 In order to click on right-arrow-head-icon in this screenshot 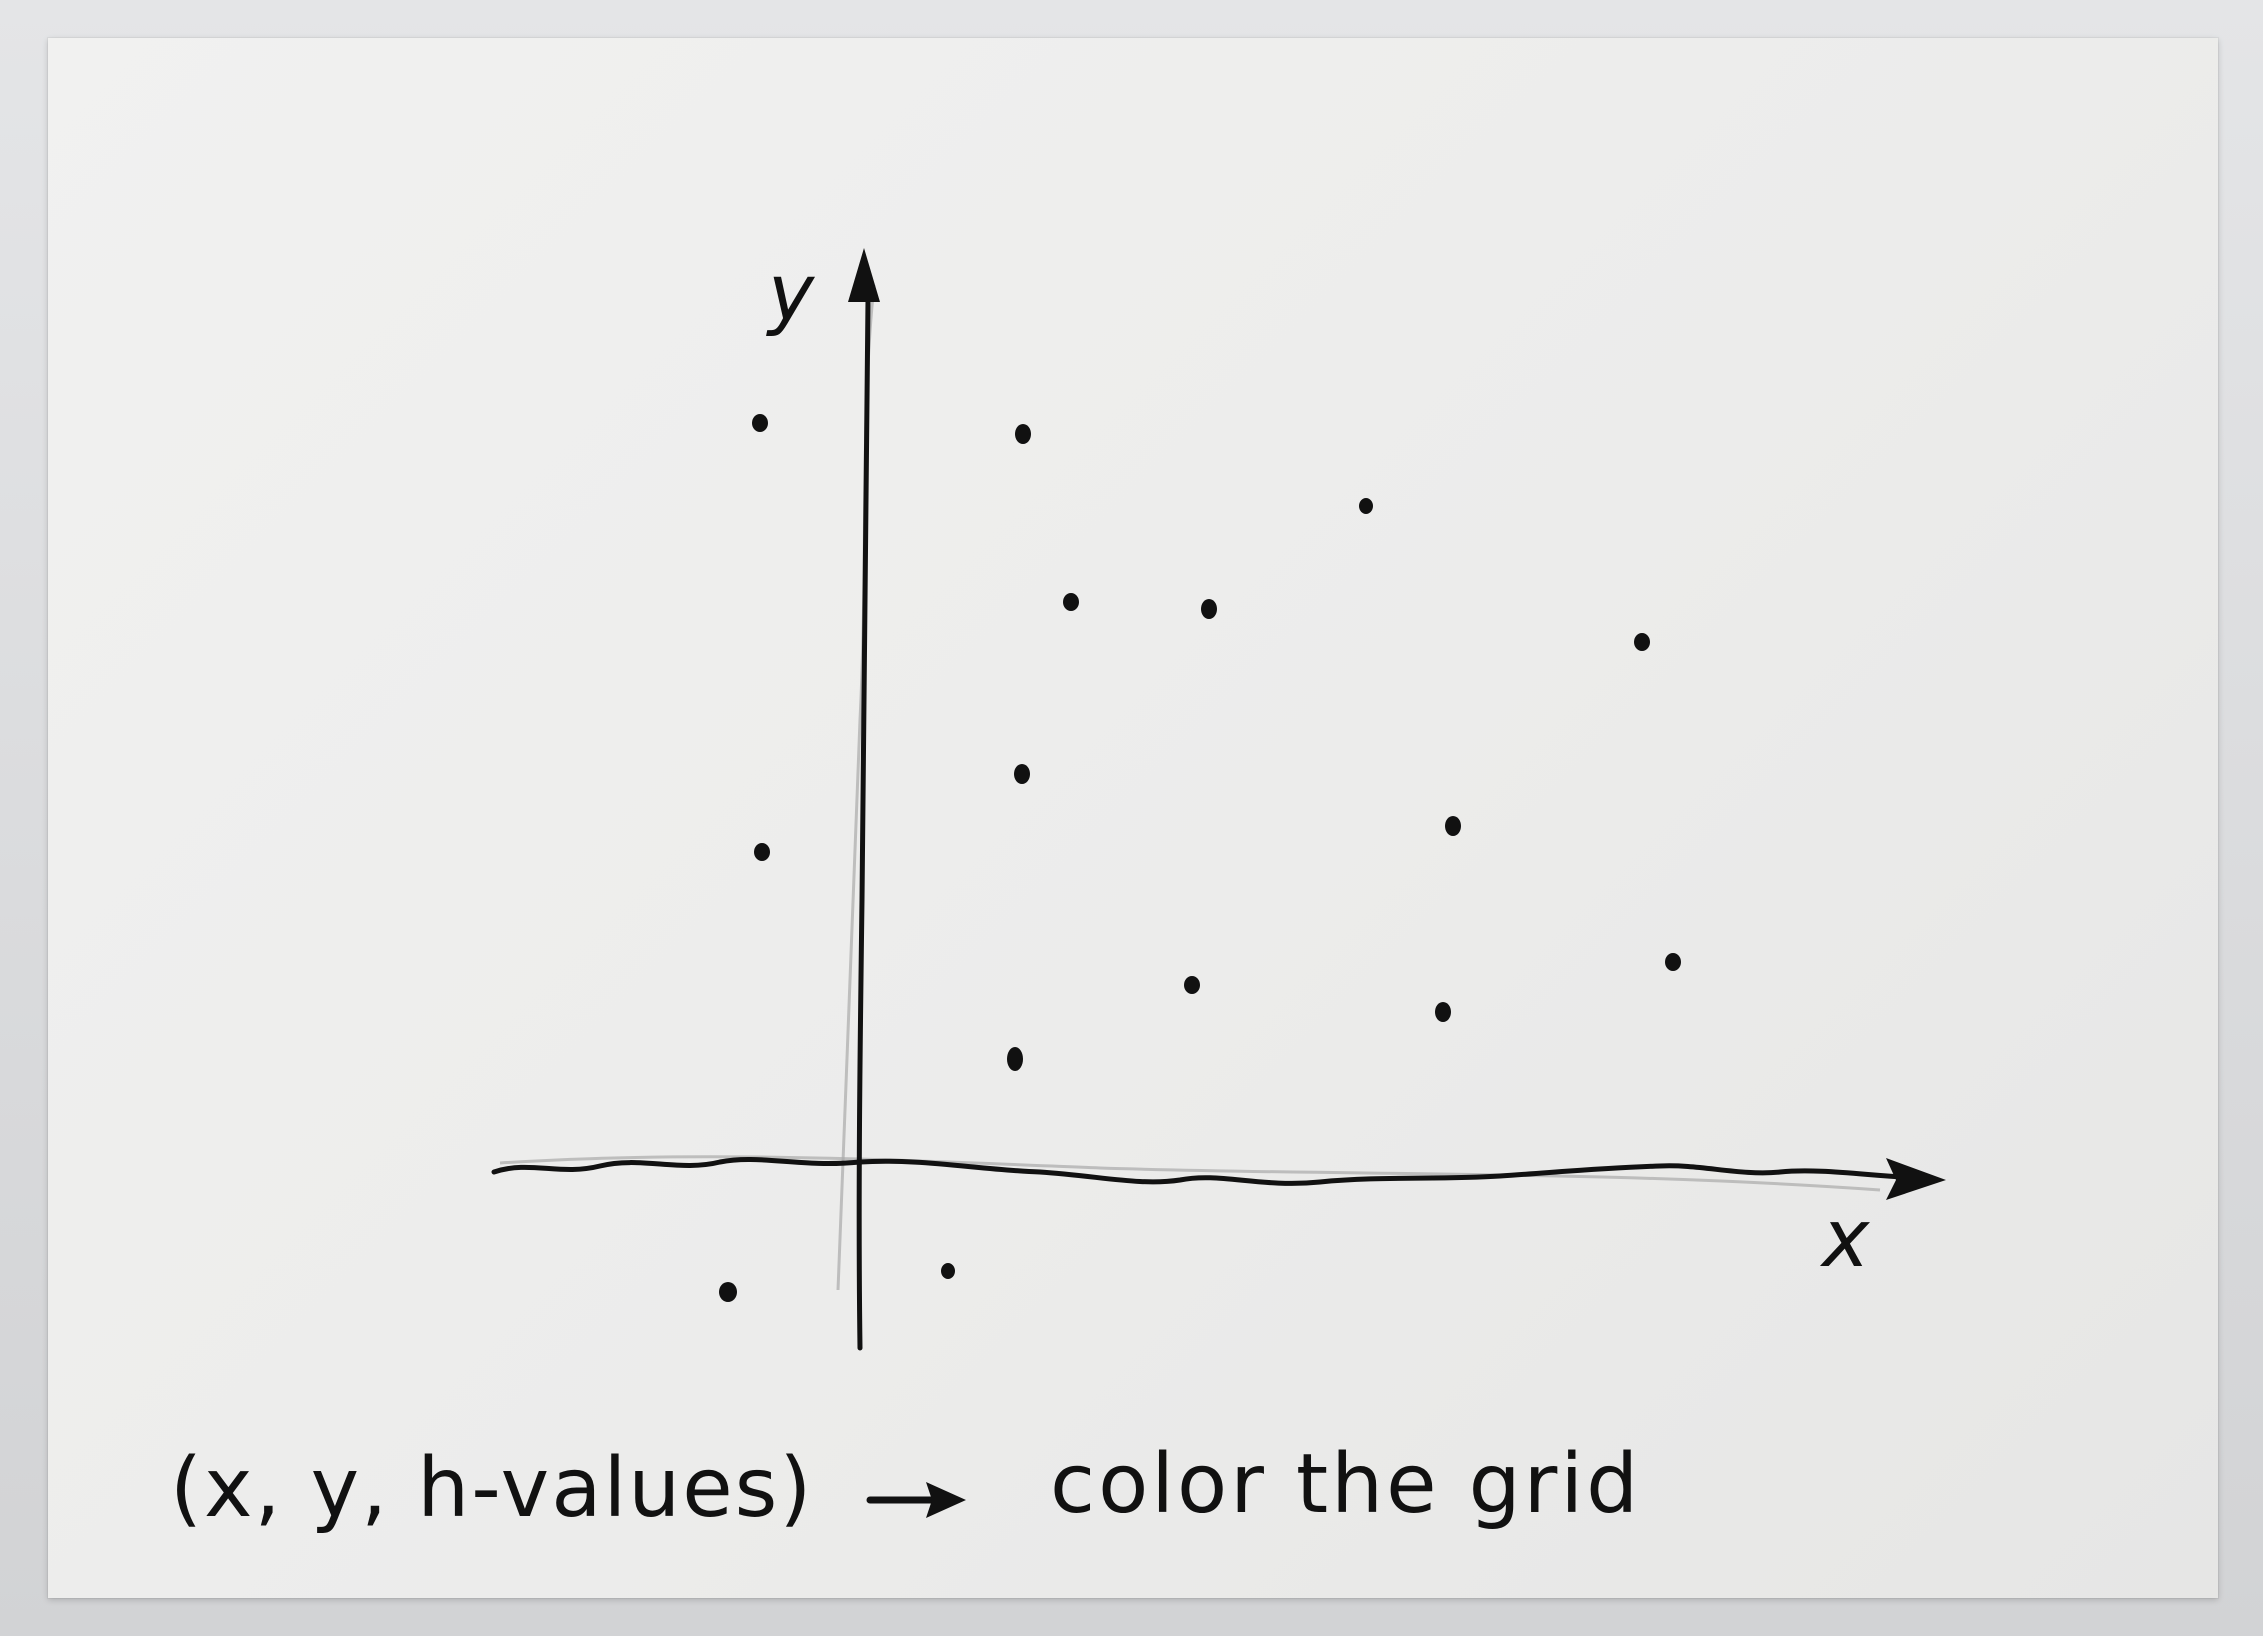, I will do `click(946, 1500)`.